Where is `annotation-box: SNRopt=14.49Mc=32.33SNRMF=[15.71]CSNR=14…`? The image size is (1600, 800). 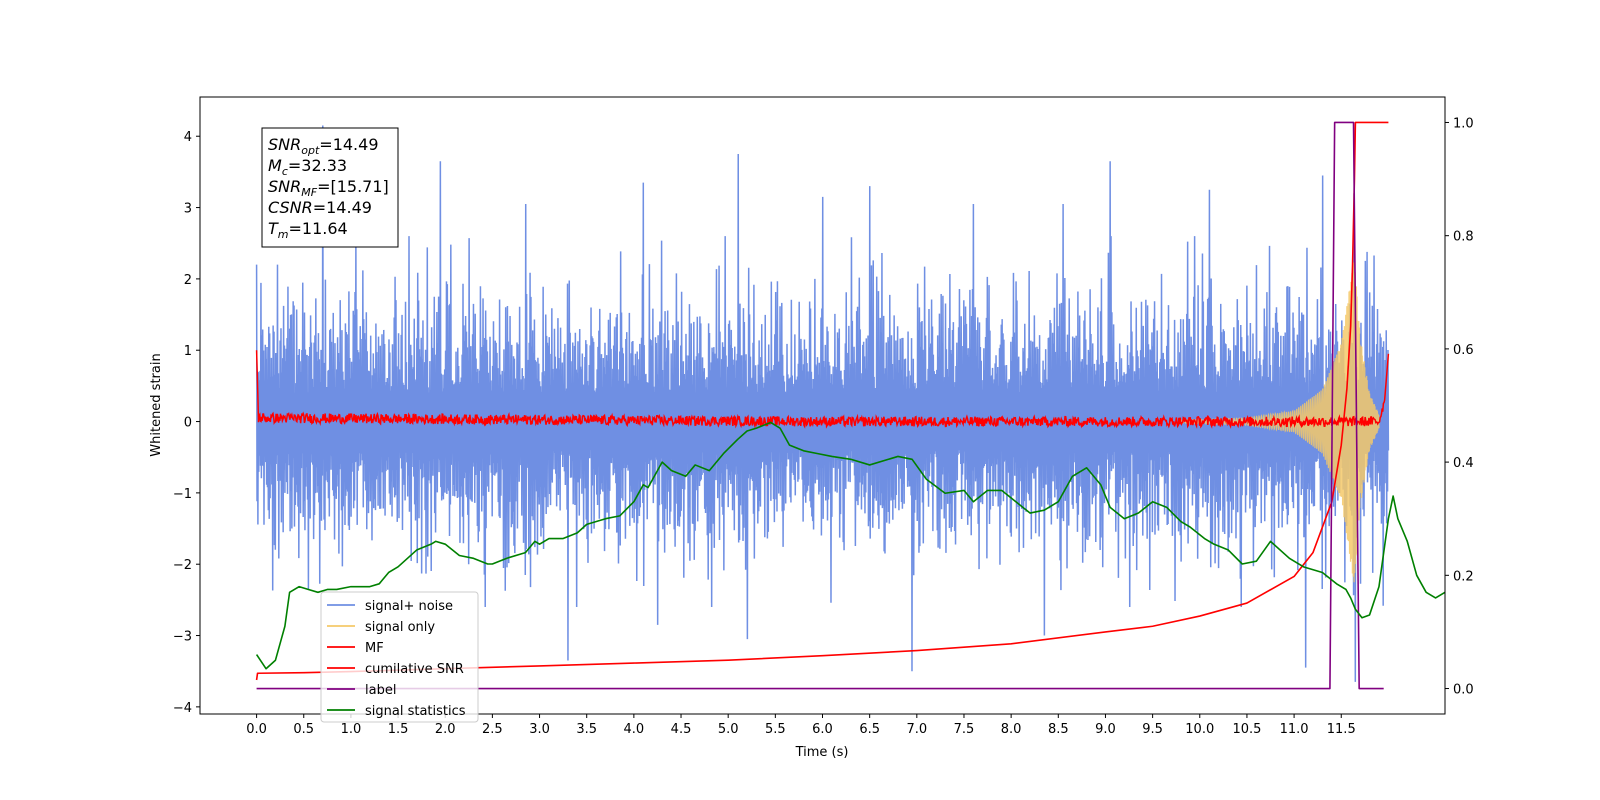
annotation-box: SNRopt=14.49Mc=32.33SNRMF=[15.71]CSNR=14… is located at coordinates (330, 187).